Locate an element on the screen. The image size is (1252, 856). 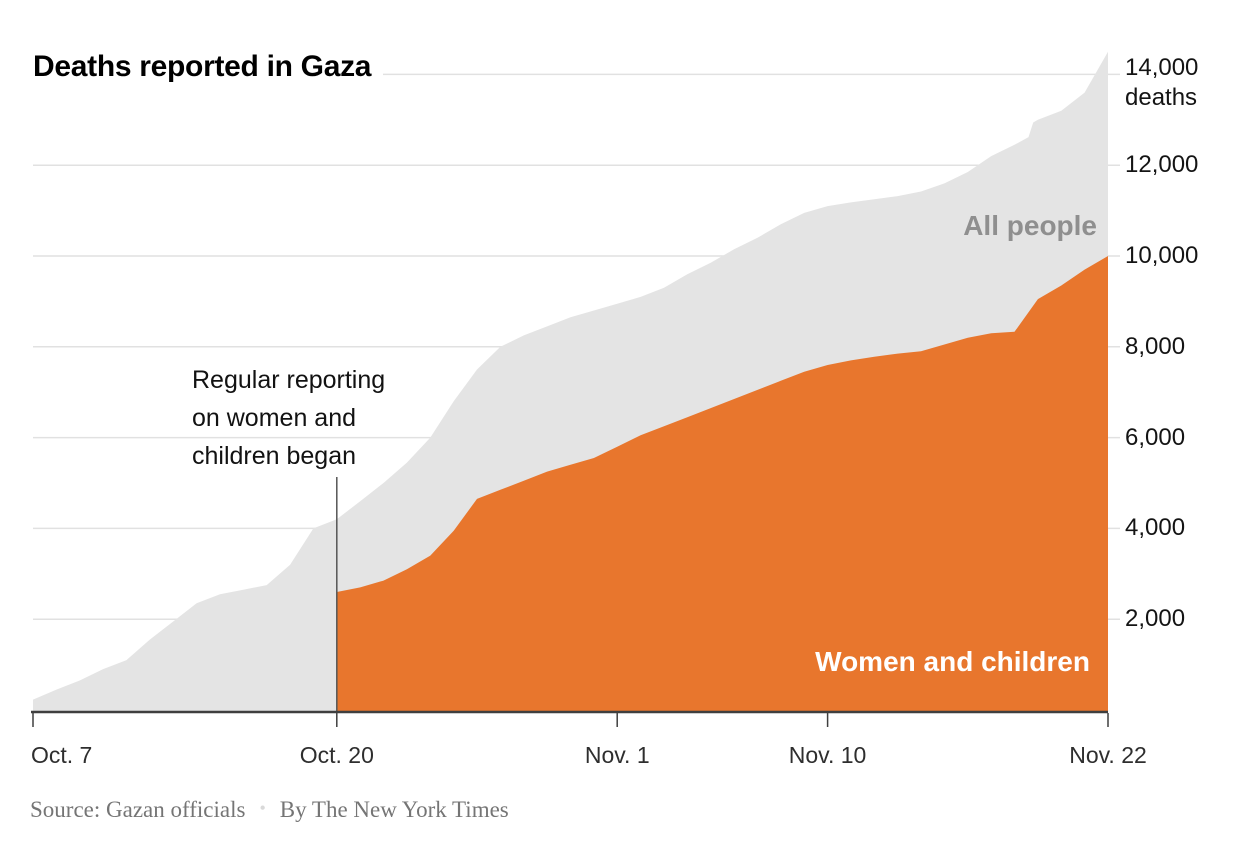
series-label-all-people: All people is located at coordinates (1030, 225).